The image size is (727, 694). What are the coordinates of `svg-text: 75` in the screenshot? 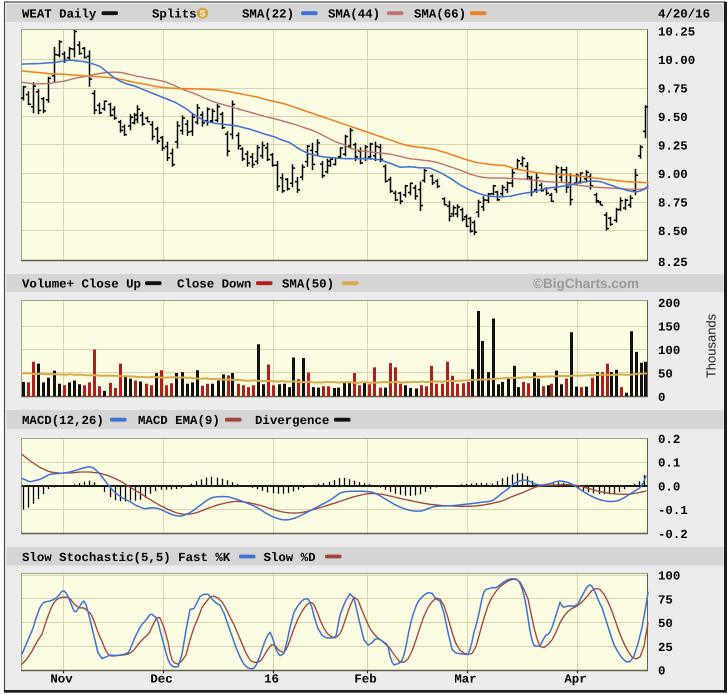 It's located at (665, 600).